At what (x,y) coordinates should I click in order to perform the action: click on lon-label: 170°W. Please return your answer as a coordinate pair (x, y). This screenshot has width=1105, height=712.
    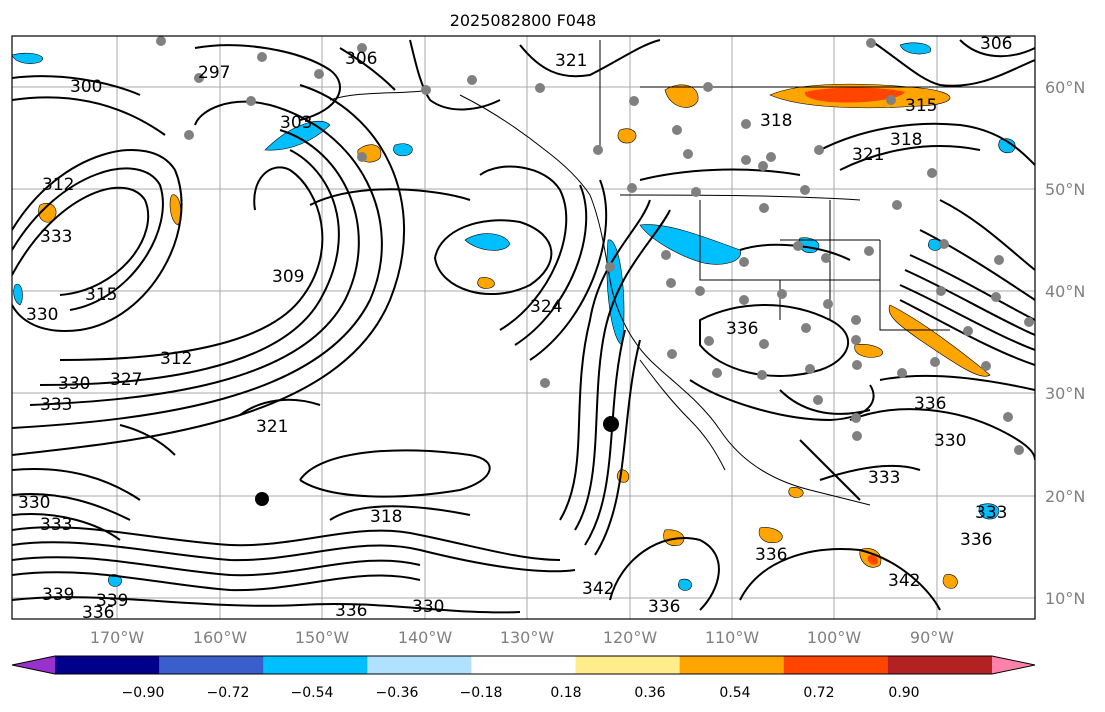
    Looking at the image, I should click on (117, 637).